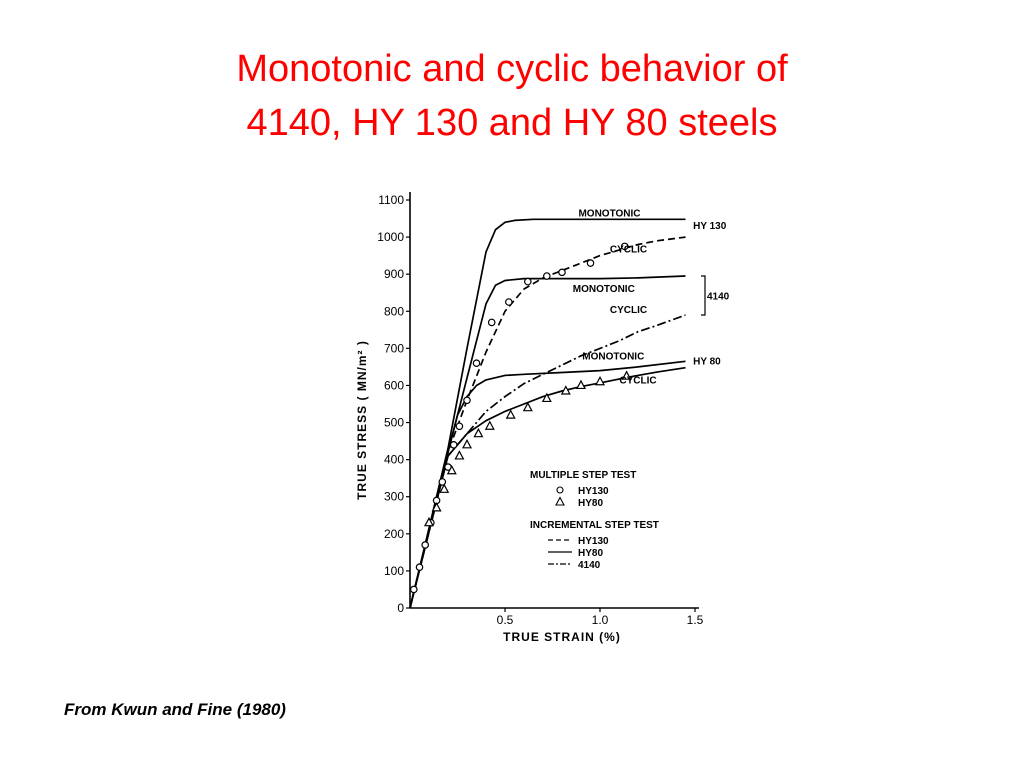 The image size is (1024, 768). What do you see at coordinates (512, 69) in the screenshot?
I see `slide-title-line1: Monotonic and cyclic behavior of` at bounding box center [512, 69].